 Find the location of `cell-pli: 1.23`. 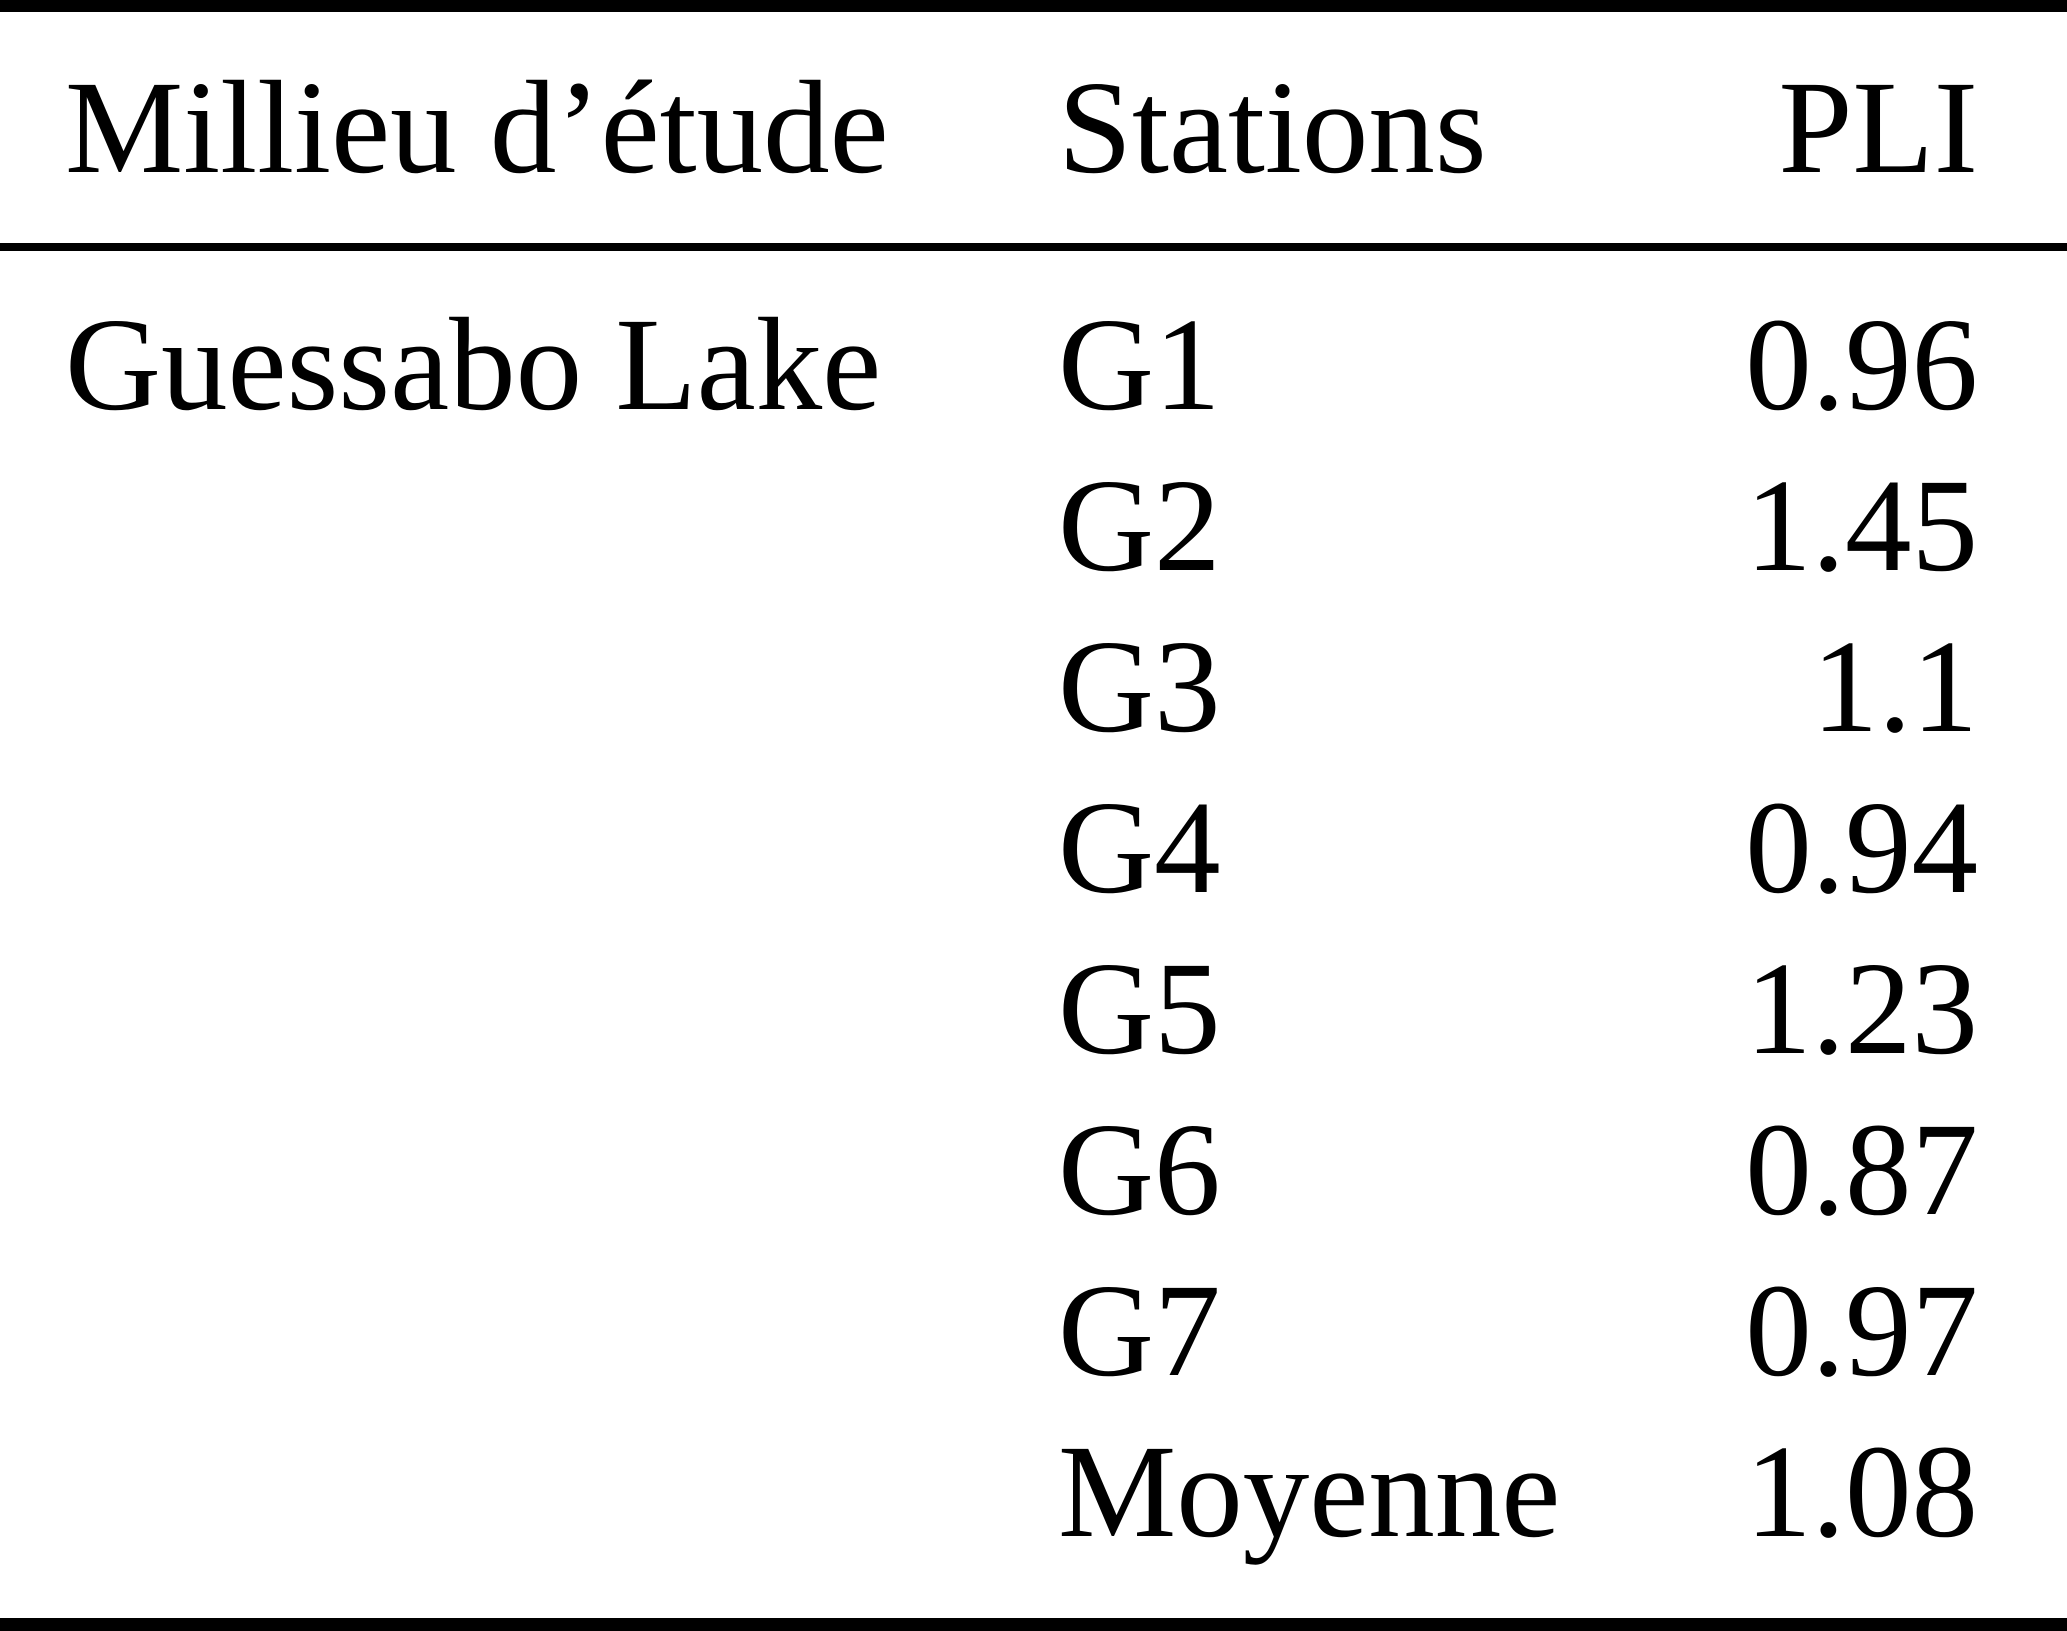

cell-pli: 1.23 is located at coordinates (1861, 1008).